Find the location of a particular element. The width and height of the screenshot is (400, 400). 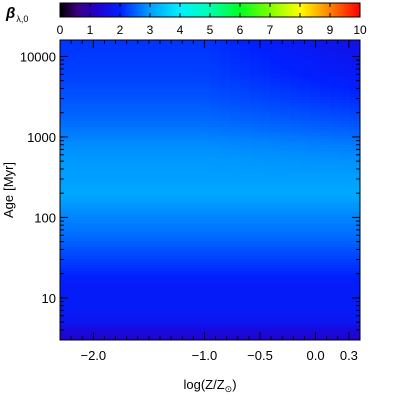

colorbar-label-symbol: β is located at coordinates (10, 13).